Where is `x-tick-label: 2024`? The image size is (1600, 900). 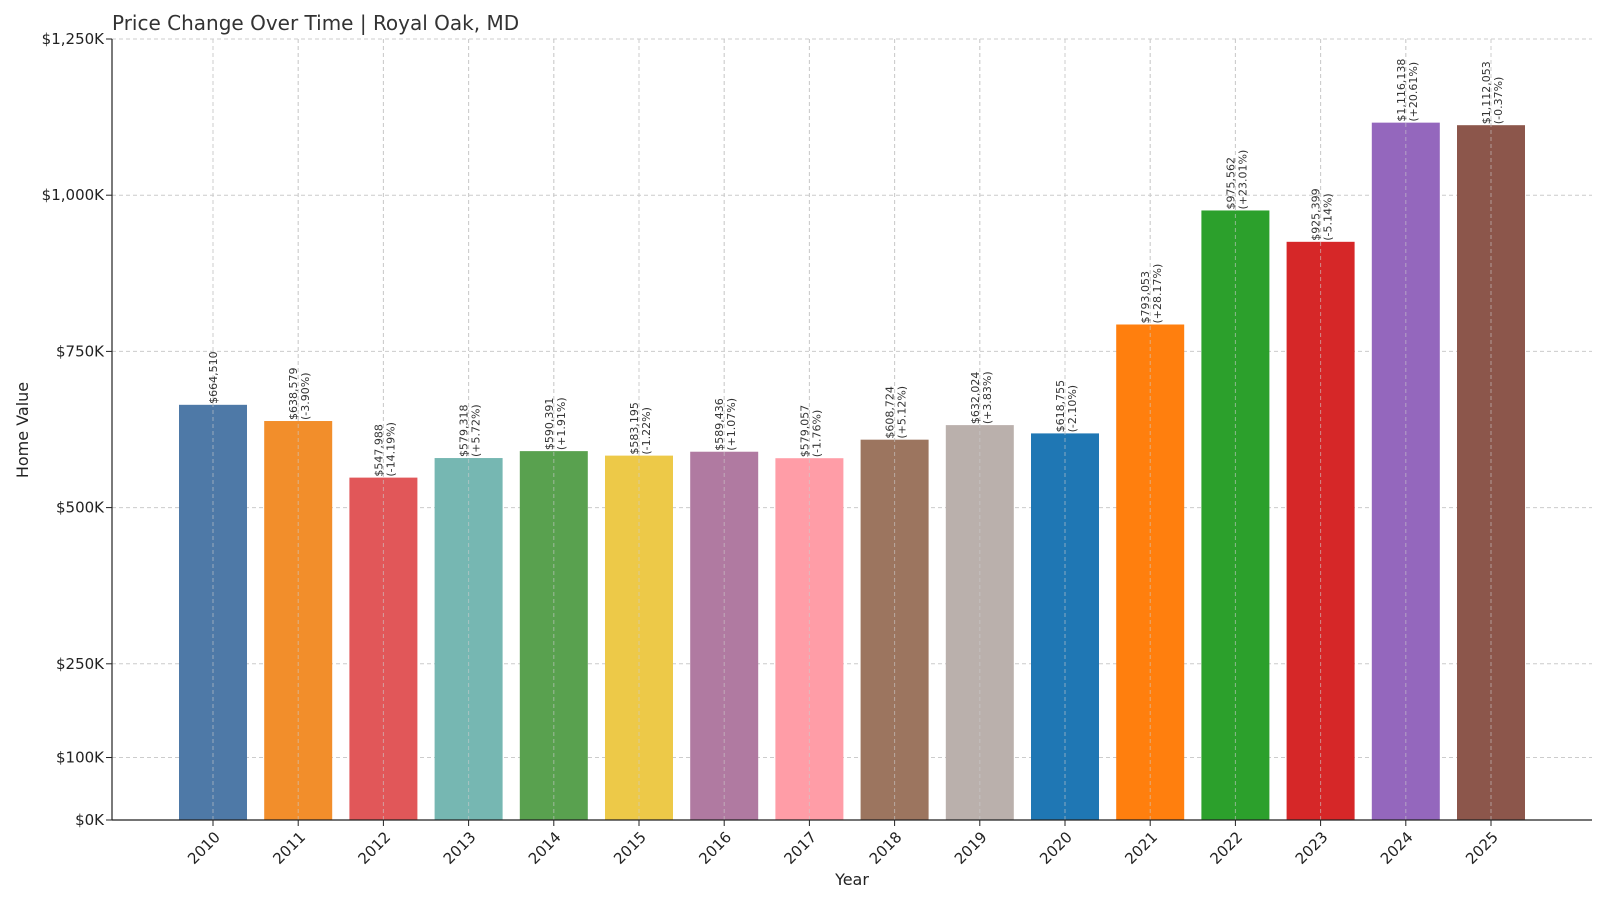 x-tick-label: 2024 is located at coordinates (1397, 848).